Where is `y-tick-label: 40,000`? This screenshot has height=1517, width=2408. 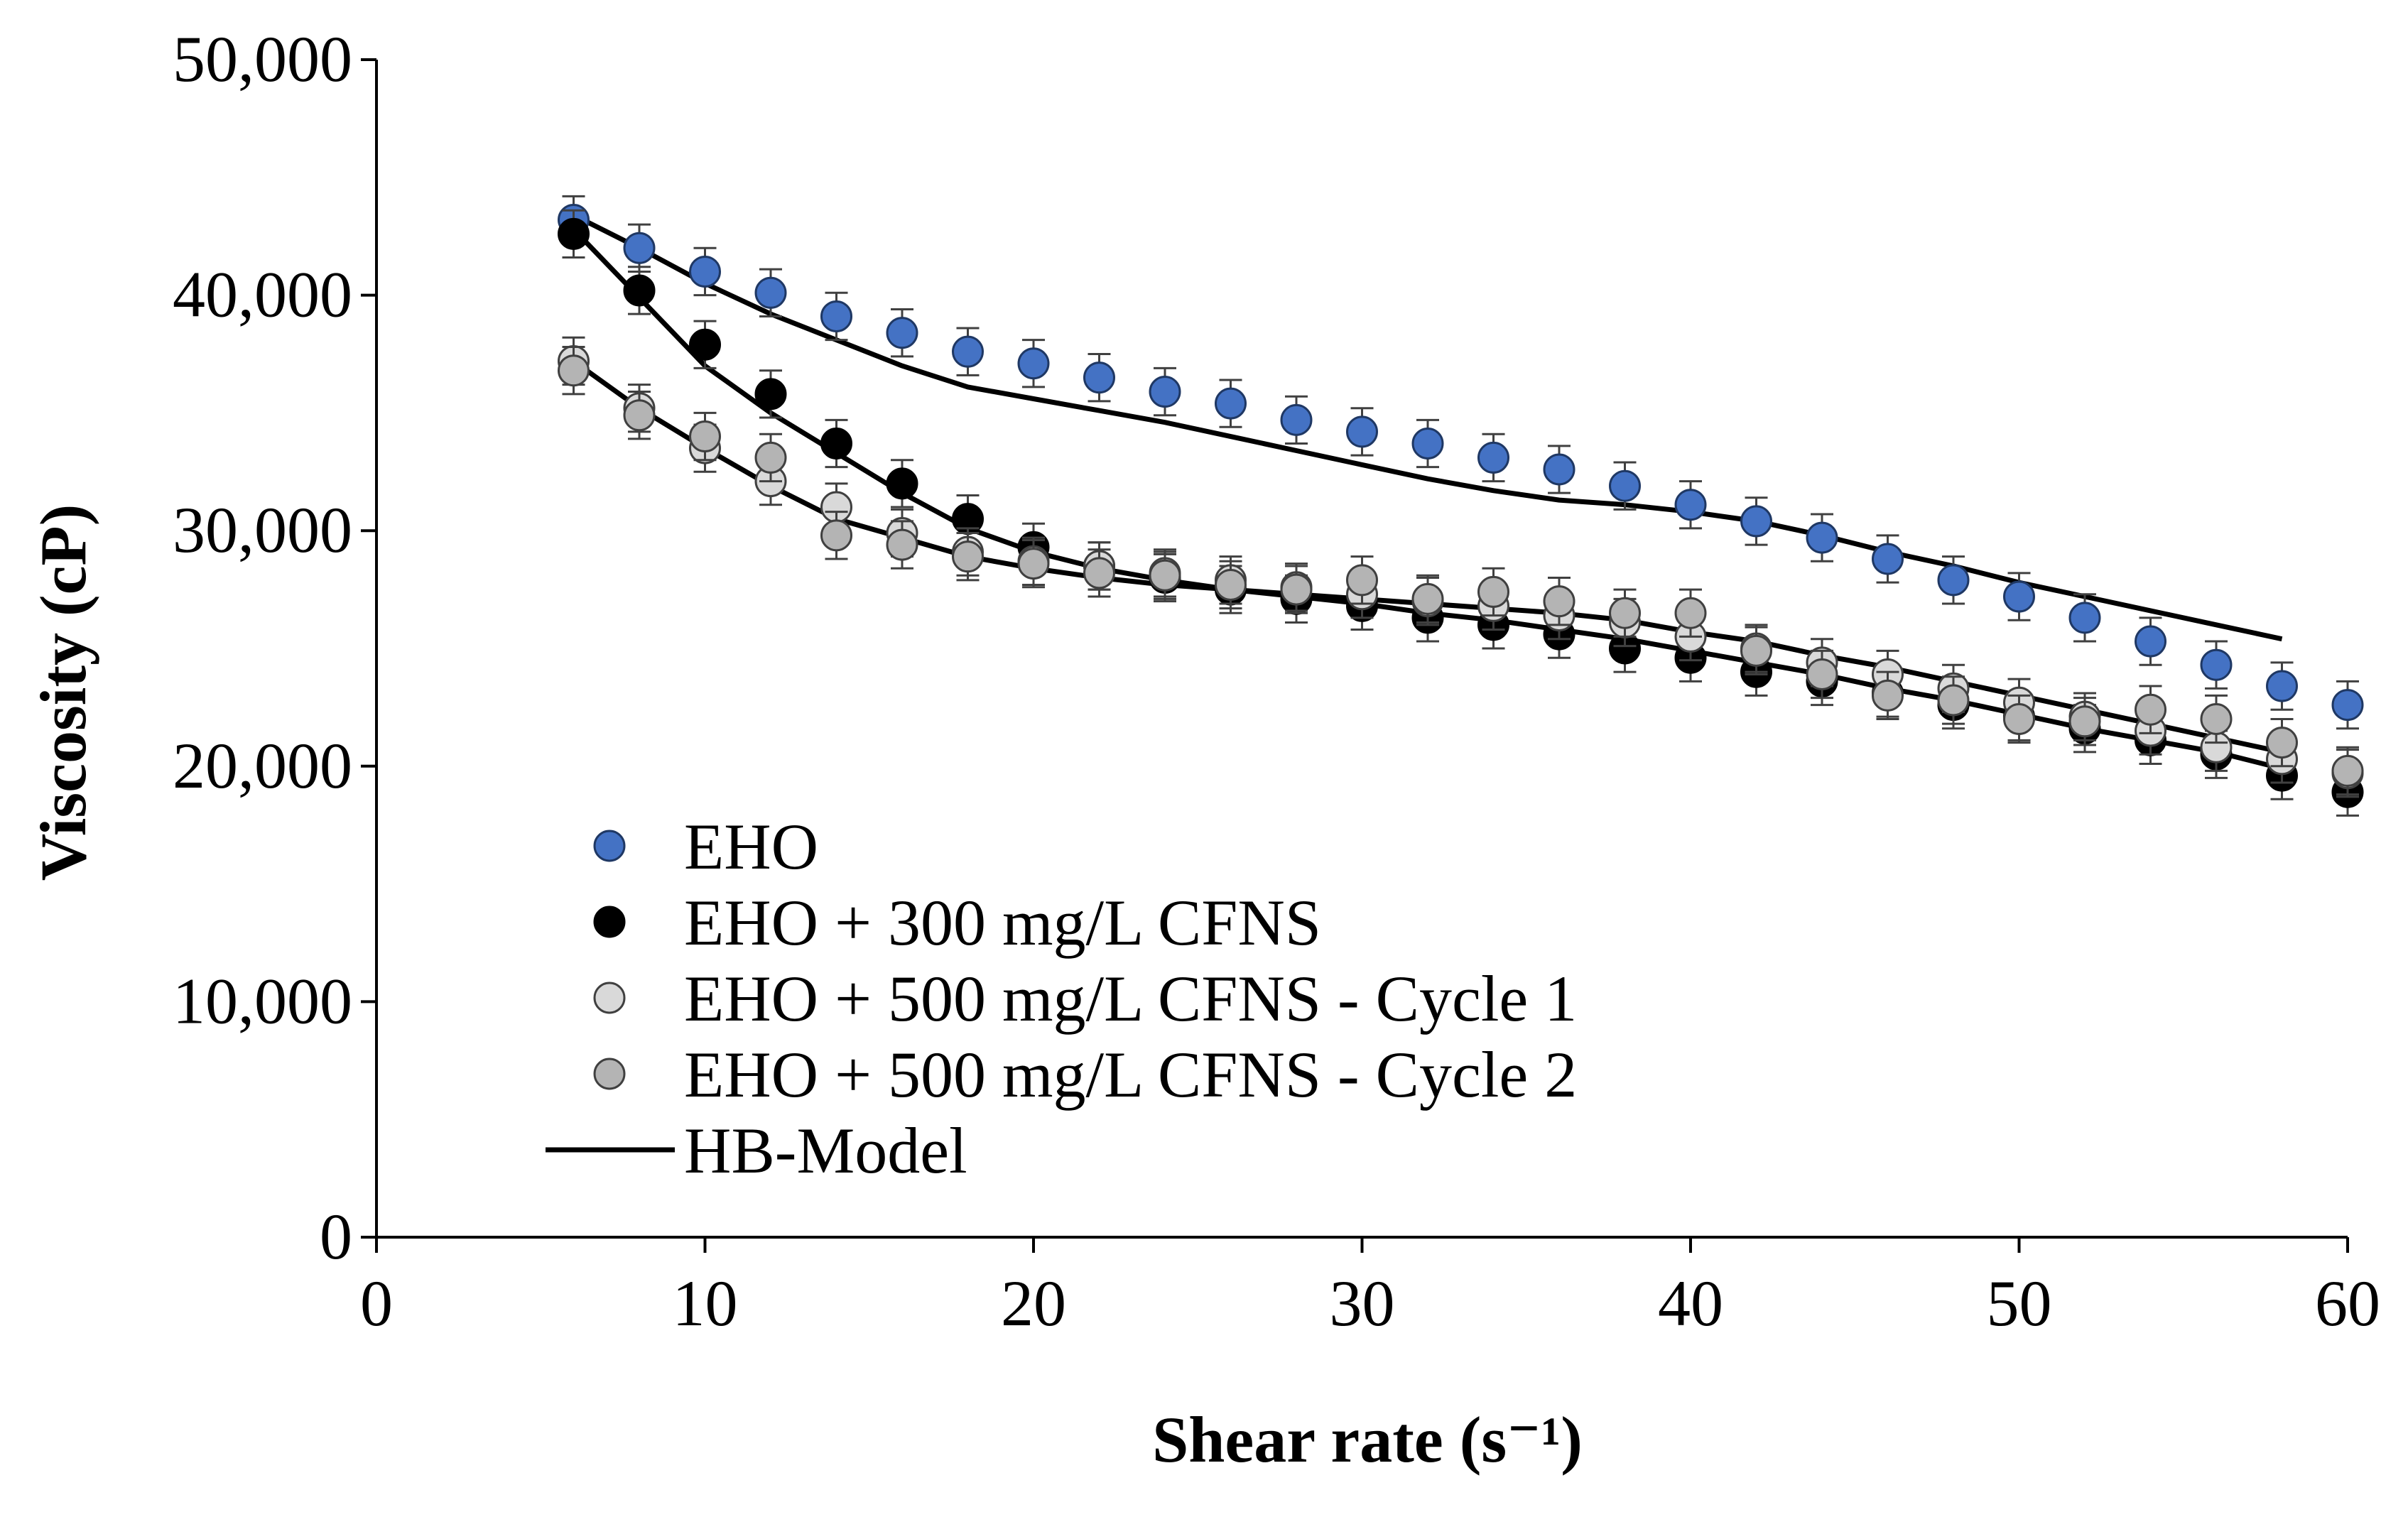
y-tick-label: 40,000 is located at coordinates (263, 295).